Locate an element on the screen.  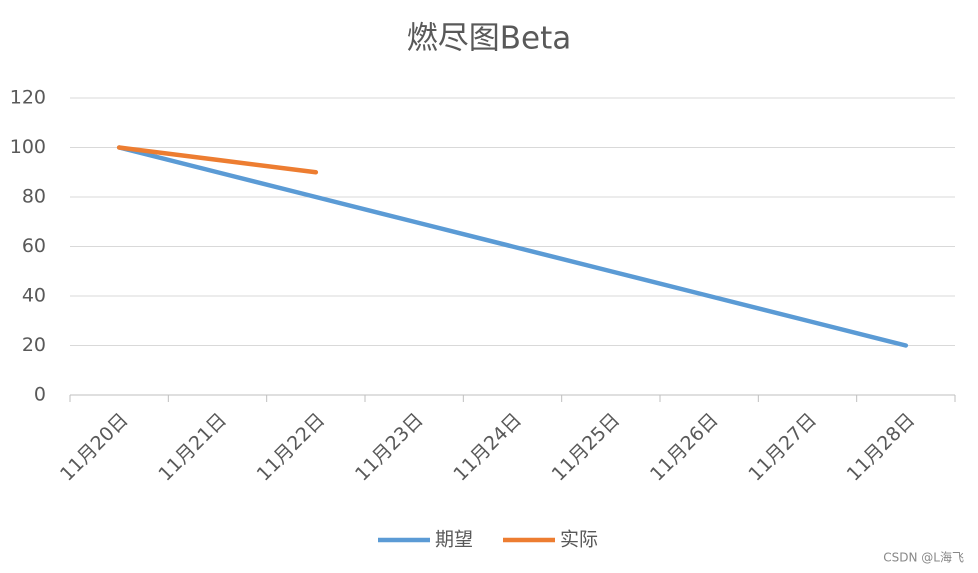
x-tick-label: 11月20日 is located at coordinates (94, 447).